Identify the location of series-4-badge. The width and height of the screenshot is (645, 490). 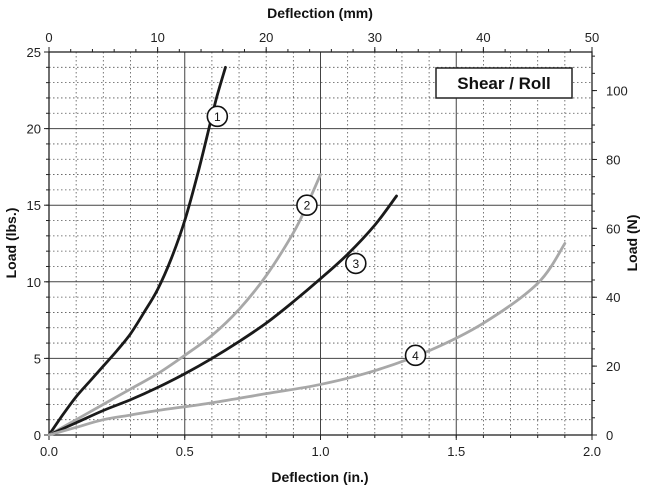
(415, 355).